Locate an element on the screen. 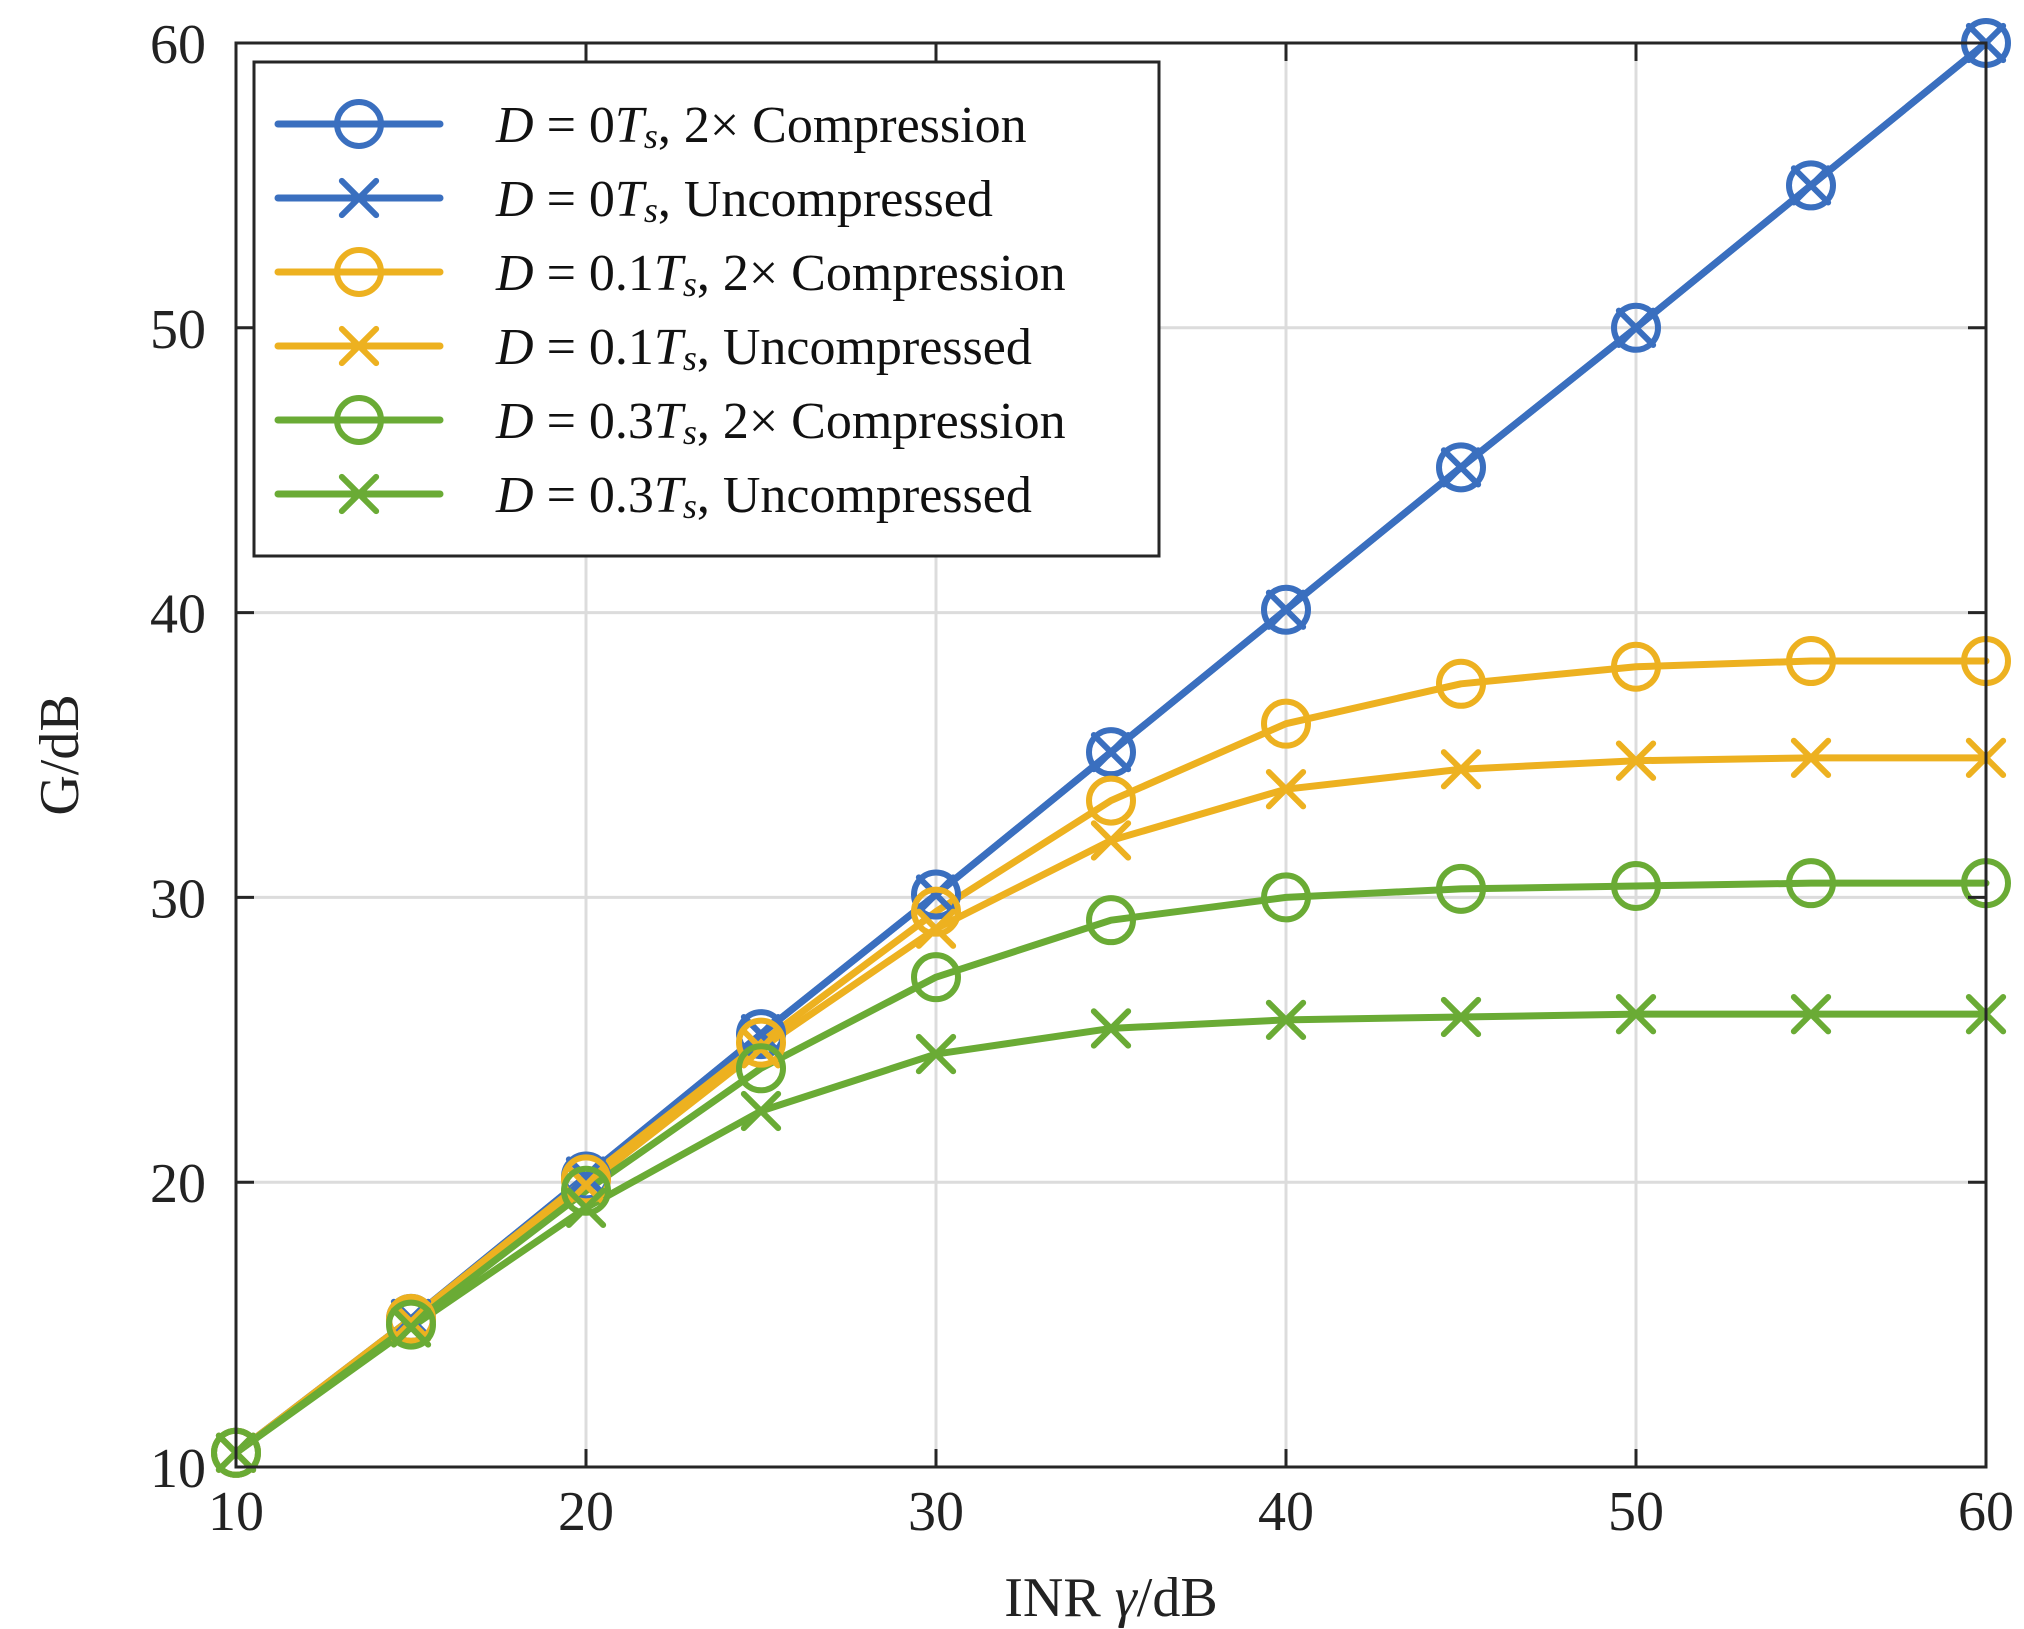  y-tick-label: 30 is located at coordinates (178, 899).